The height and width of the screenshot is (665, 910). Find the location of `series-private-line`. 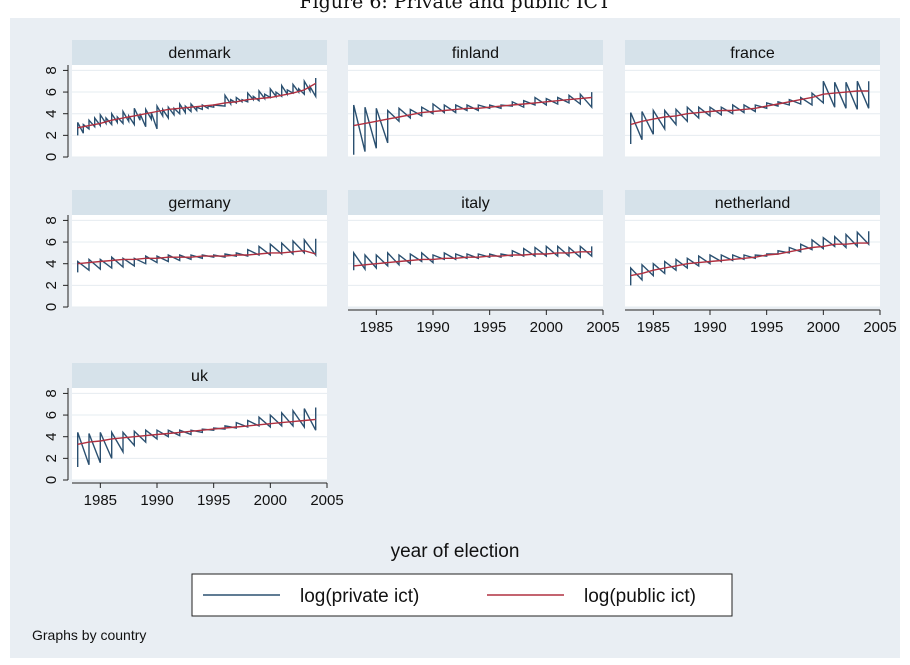

series-private-line is located at coordinates (473, 258).